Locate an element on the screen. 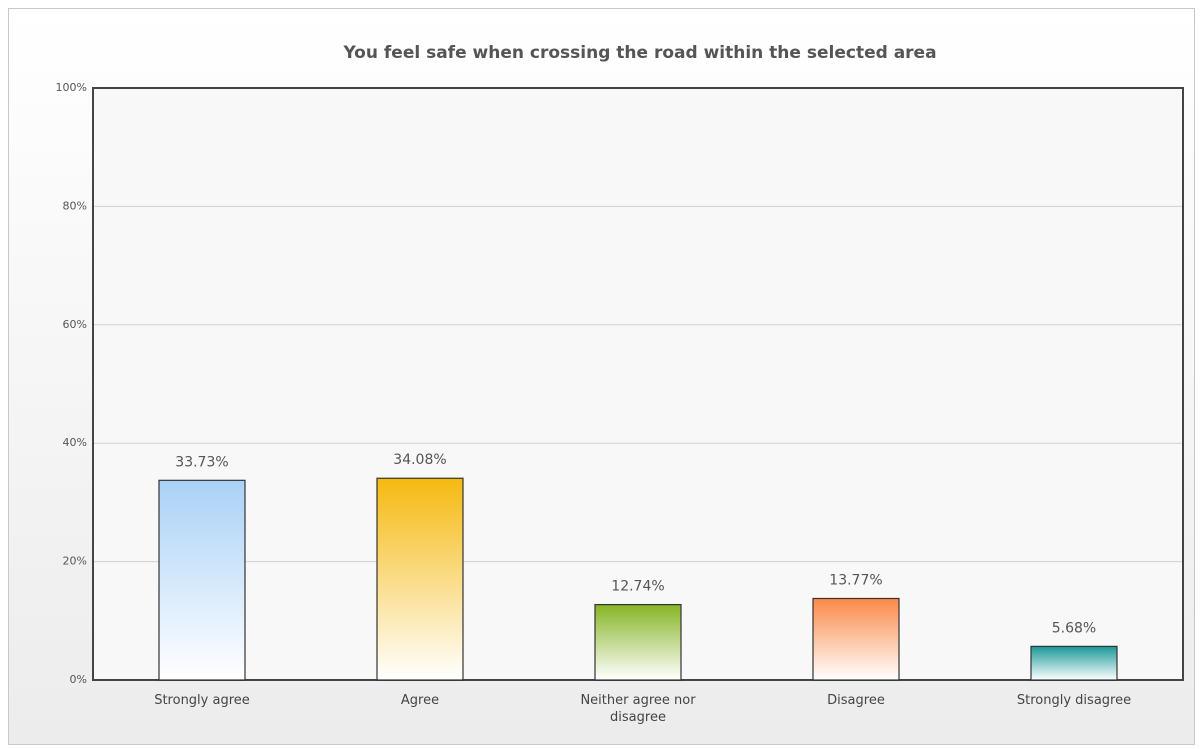 The image size is (1203, 749). x-tick-label: Agree is located at coordinates (420, 700).